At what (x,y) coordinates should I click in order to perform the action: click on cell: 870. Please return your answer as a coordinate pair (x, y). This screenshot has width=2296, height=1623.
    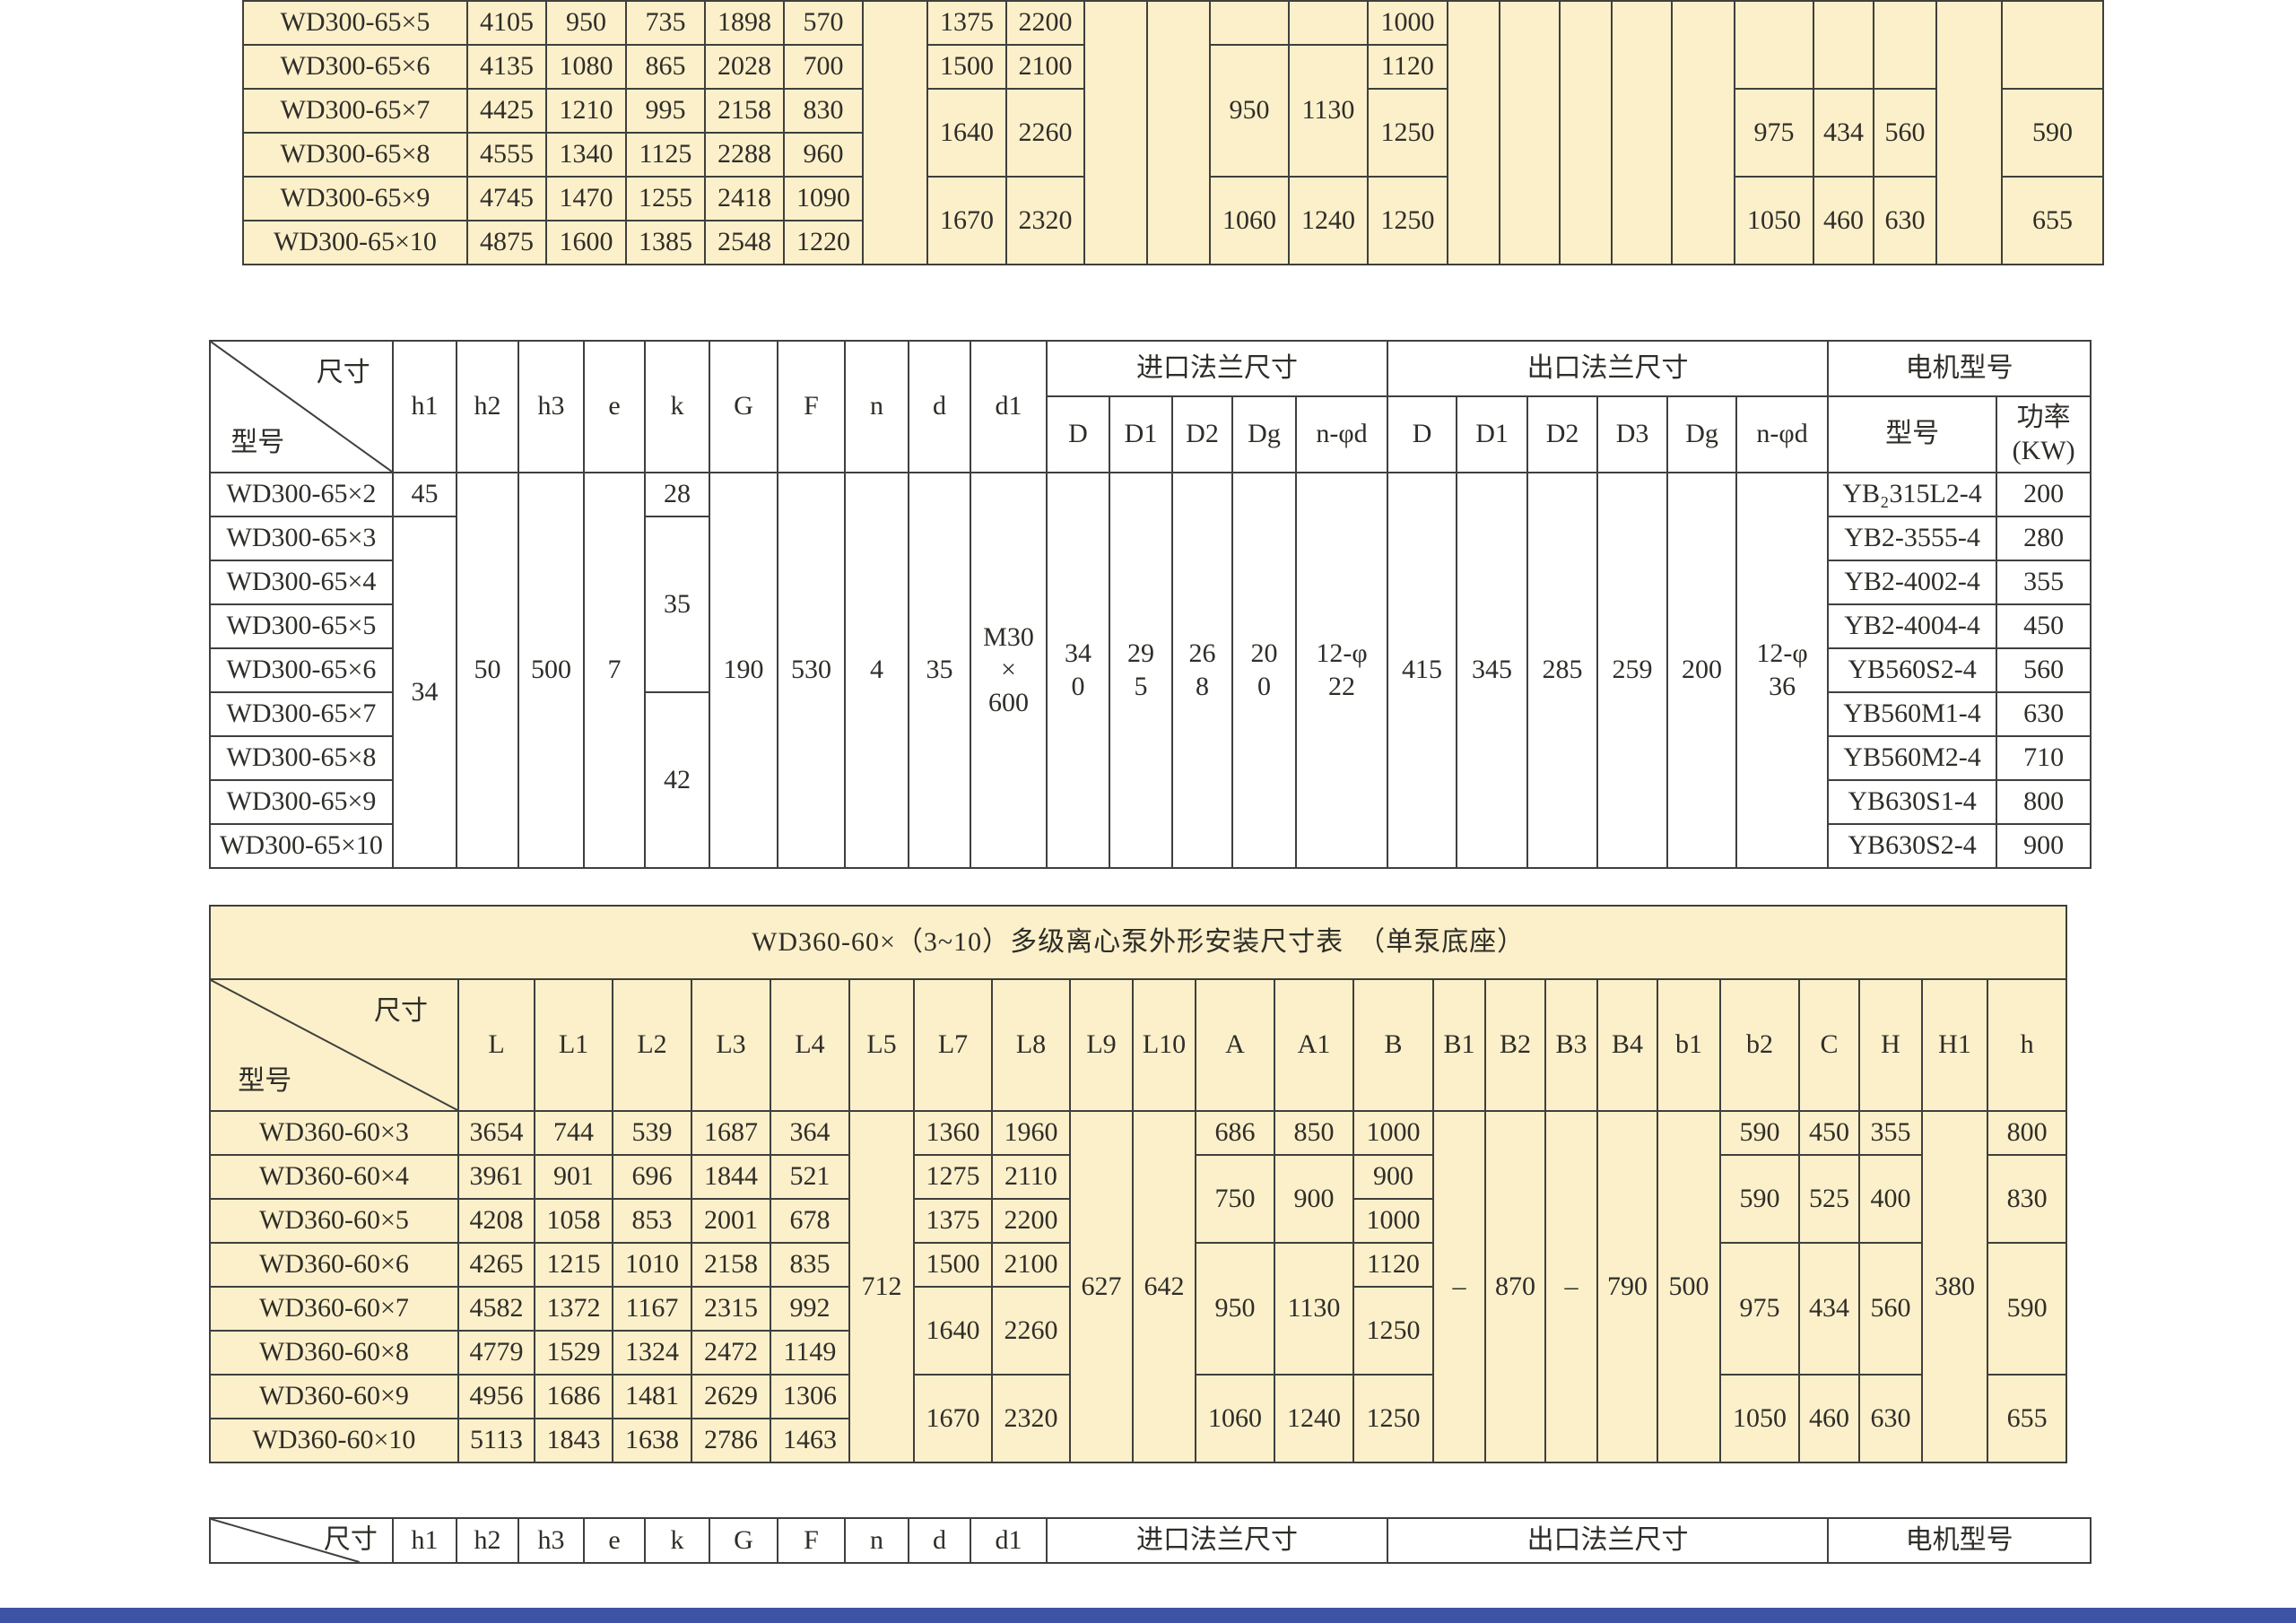
    Looking at the image, I should click on (1515, 1286).